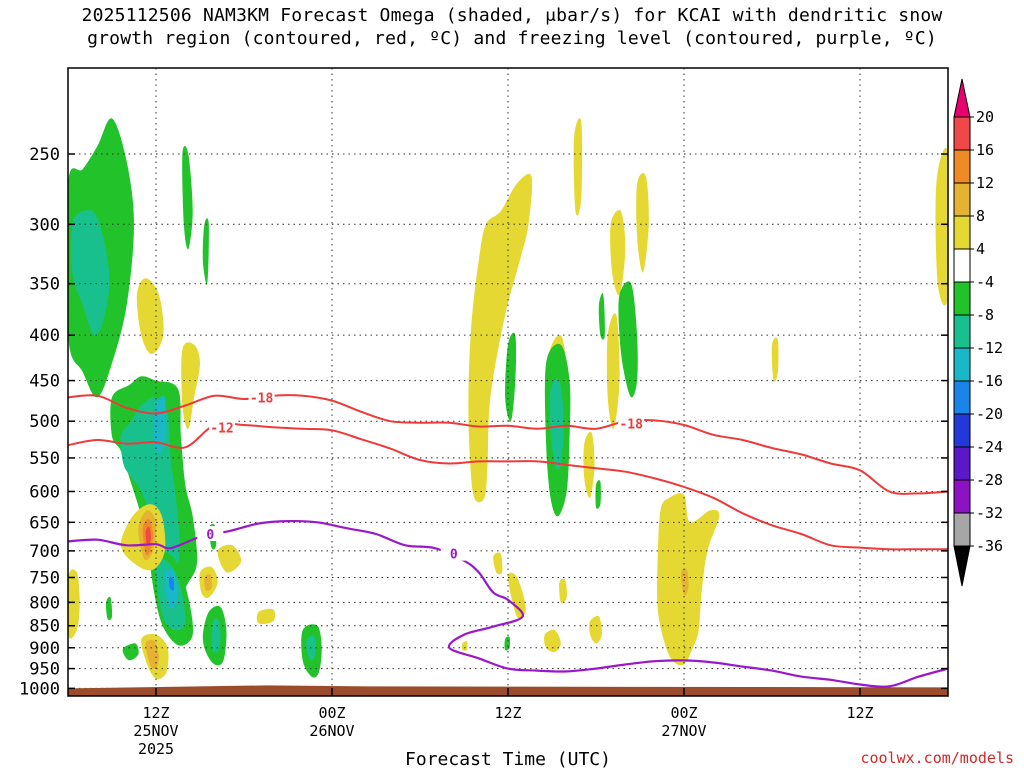  I want to click on colorbar-tick-label: -4, so click(985, 282).